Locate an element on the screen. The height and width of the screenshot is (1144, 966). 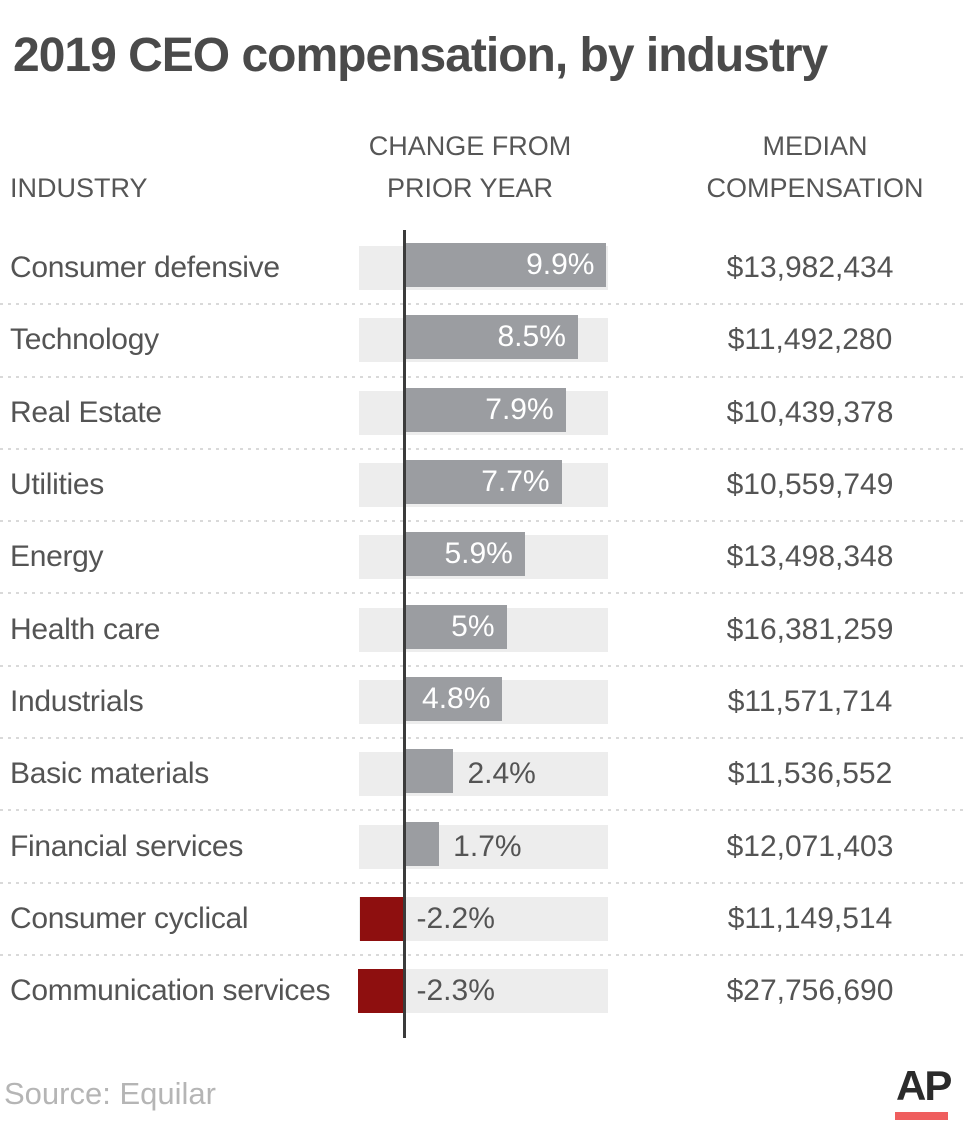
industry-label: Real Estate is located at coordinates (86, 412).